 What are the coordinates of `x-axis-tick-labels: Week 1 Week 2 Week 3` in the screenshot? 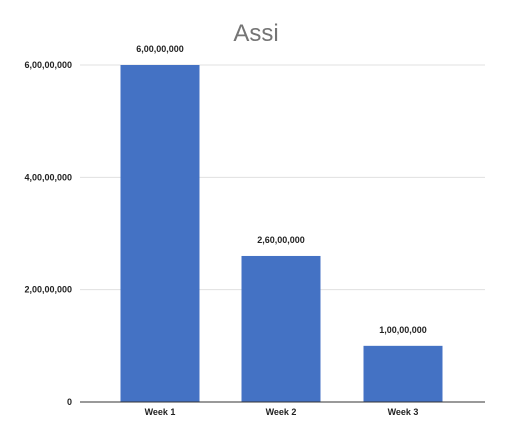 It's located at (282, 412).